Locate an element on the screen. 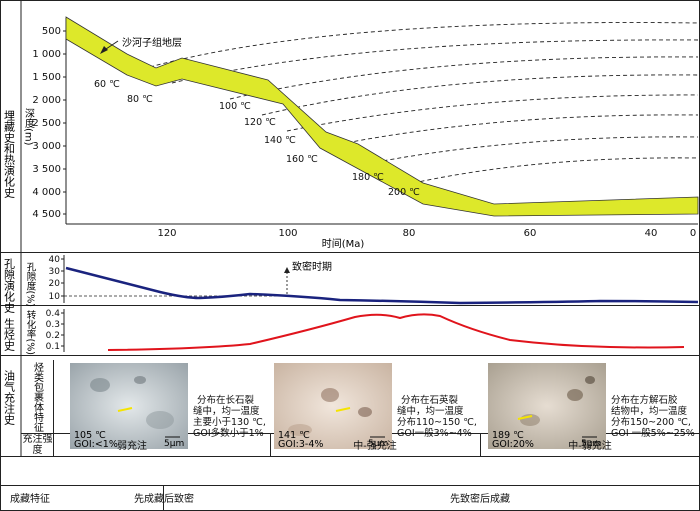 This screenshot has height=511, width=700. isotherm-label: 200 ℃ is located at coordinates (404, 192).